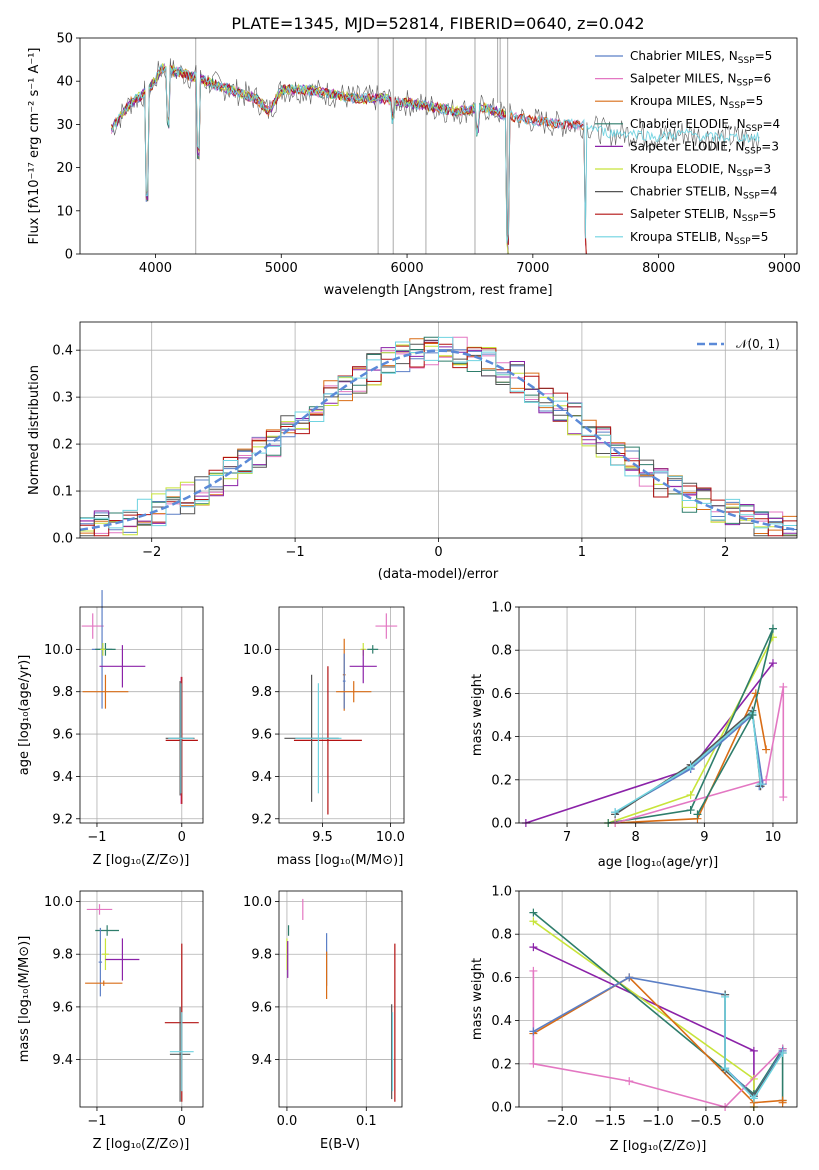 Image resolution: width=819 pixels, height=1170 pixels. I want to click on age-vs-z-ticks: −1 0 9.2 9.4 9.6 9.8 10.0, so click(115, 744).